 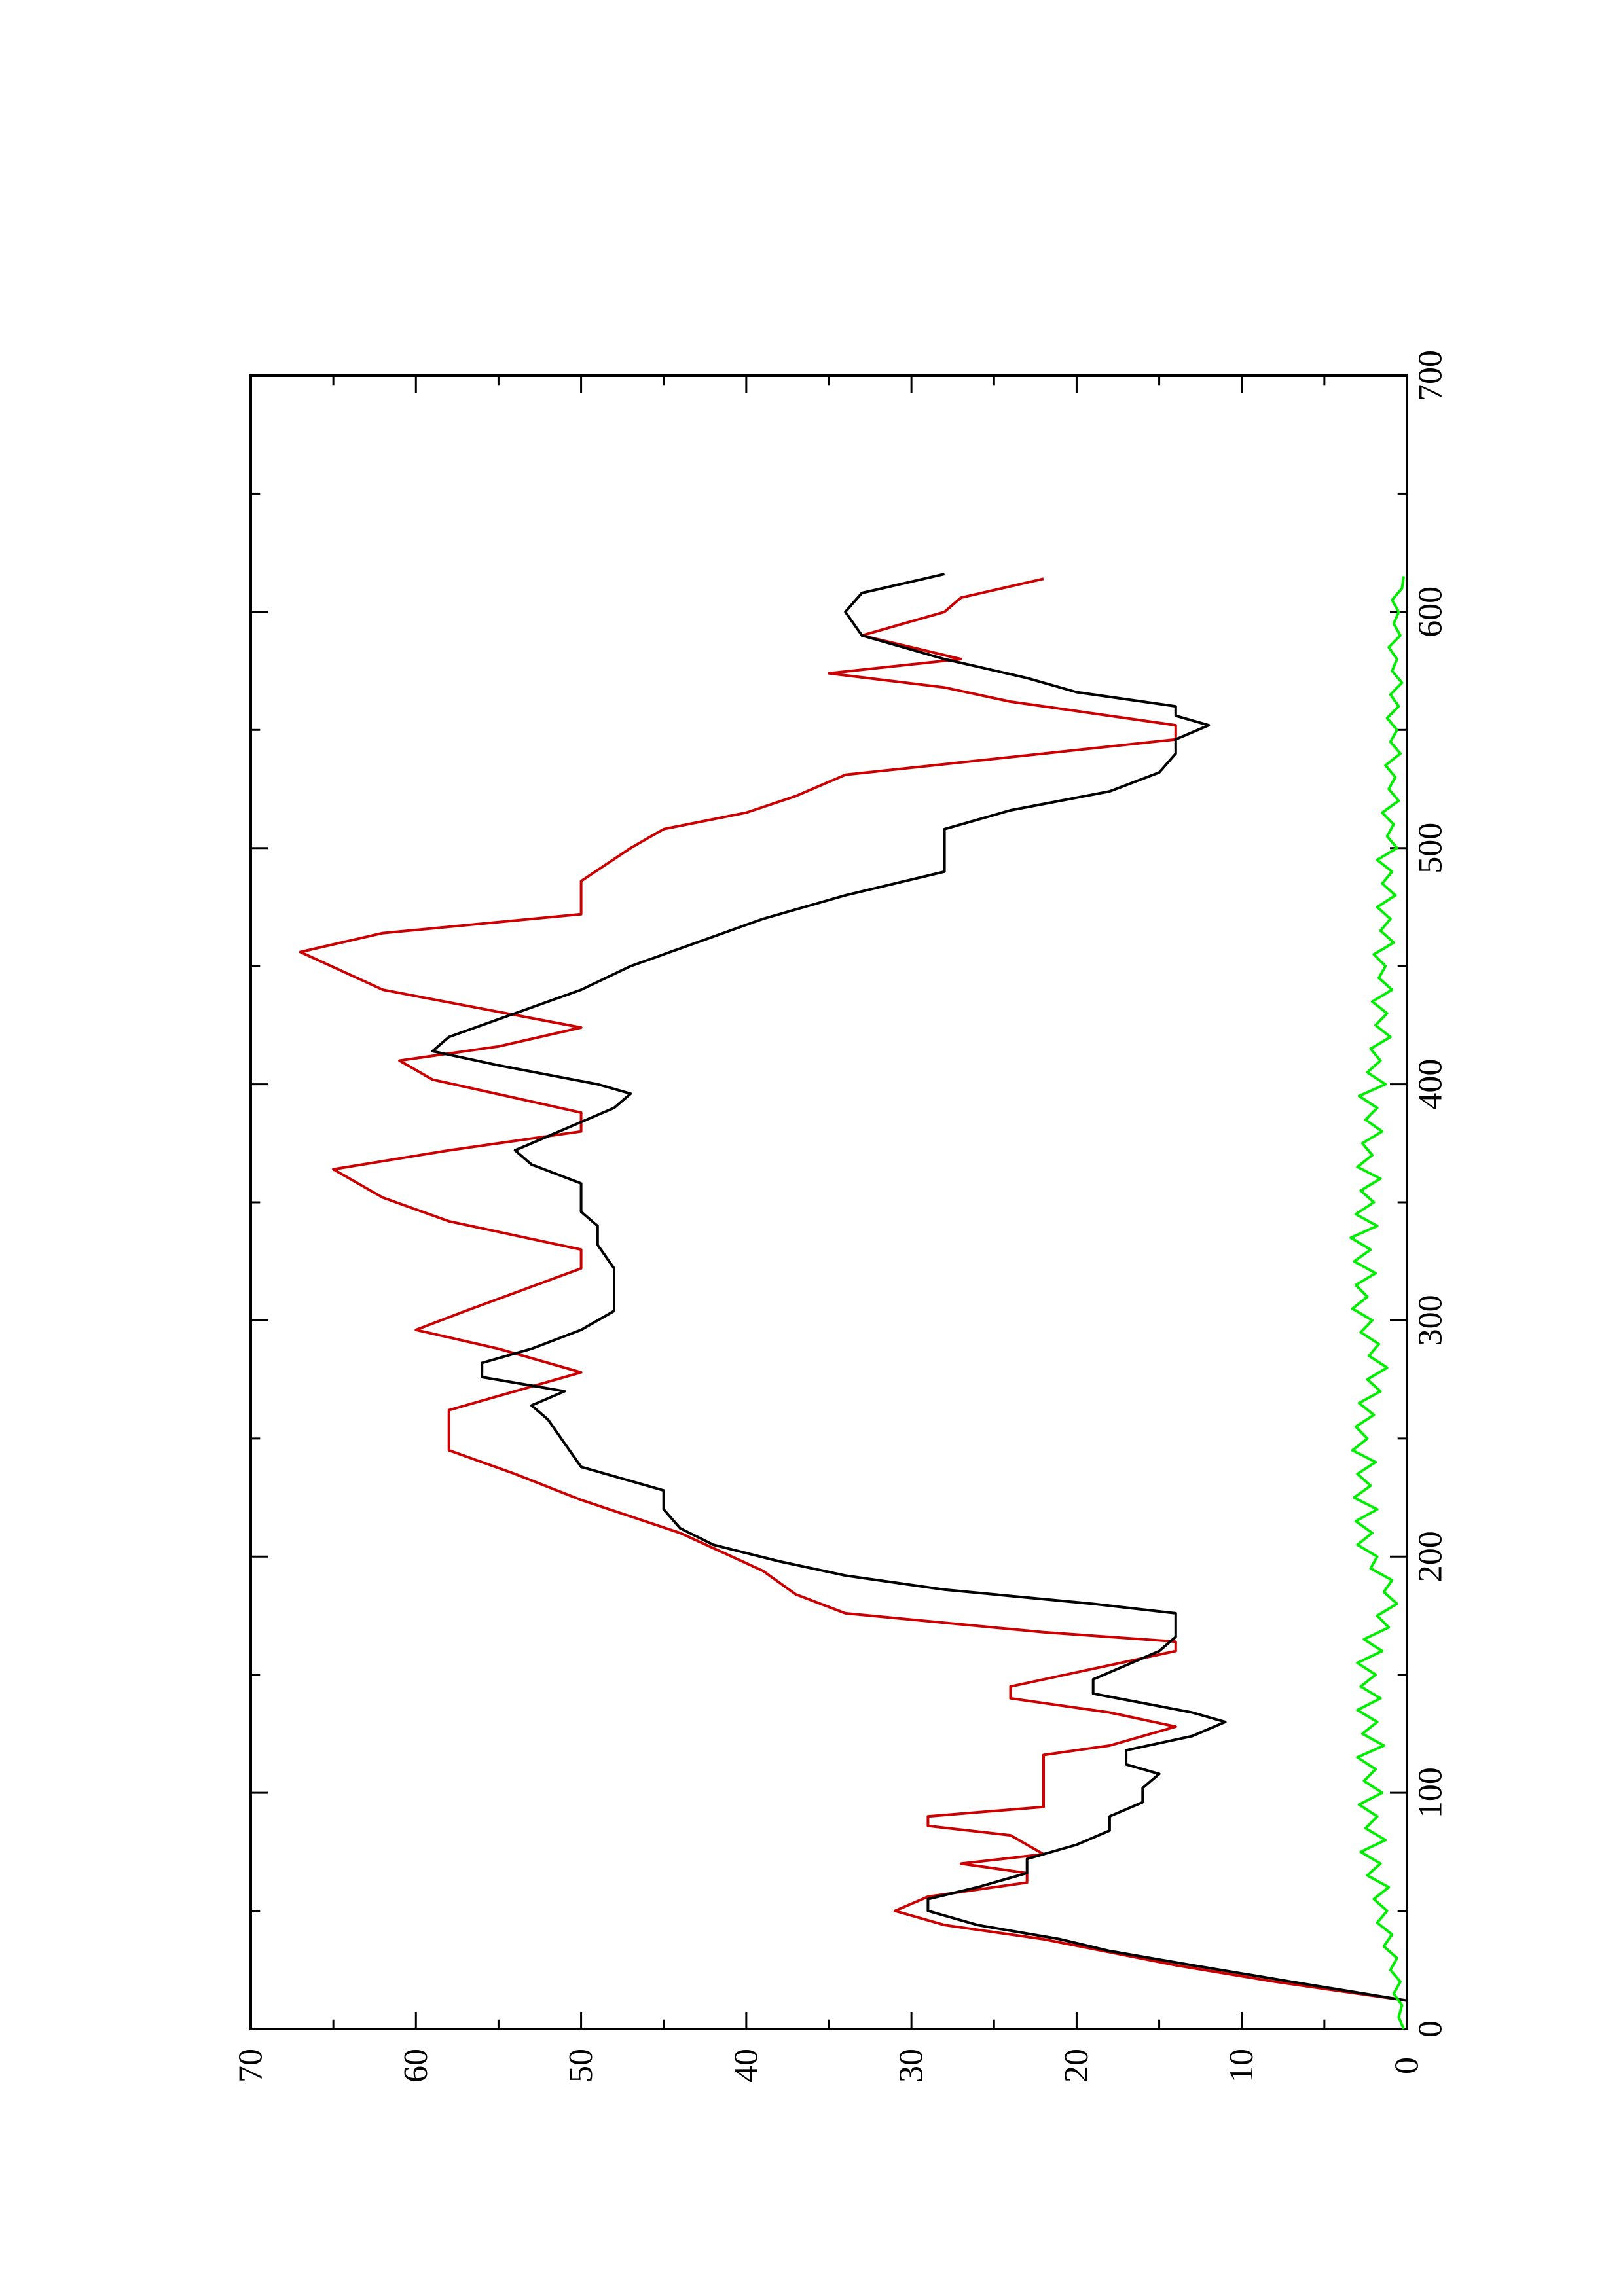 What do you see at coordinates (416, 2066) in the screenshot?
I see `y-tick-label: 60` at bounding box center [416, 2066].